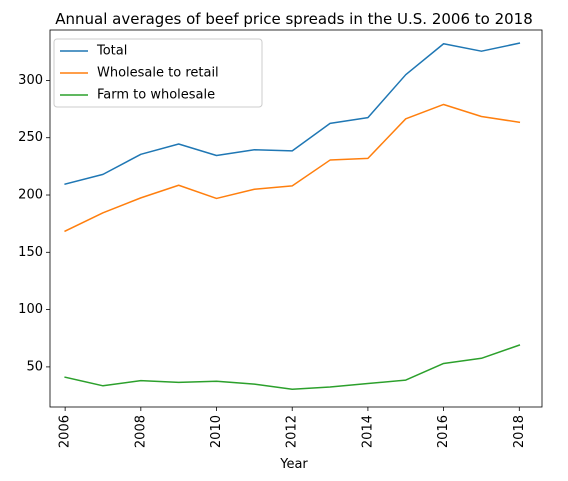 Image resolution: width=568 pixels, height=481 pixels. I want to click on y-tick-label: 200, so click(30, 195).